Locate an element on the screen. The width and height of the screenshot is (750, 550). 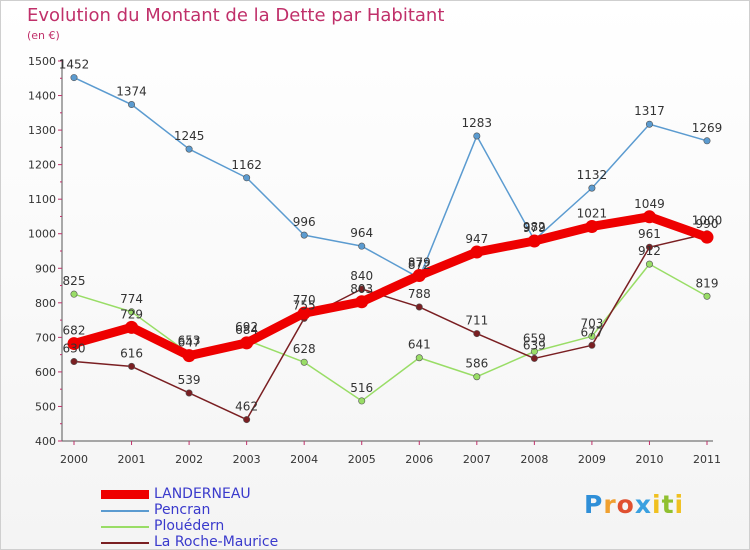
legend-swatch-la-roche-maurice is located at coordinates (125, 543).